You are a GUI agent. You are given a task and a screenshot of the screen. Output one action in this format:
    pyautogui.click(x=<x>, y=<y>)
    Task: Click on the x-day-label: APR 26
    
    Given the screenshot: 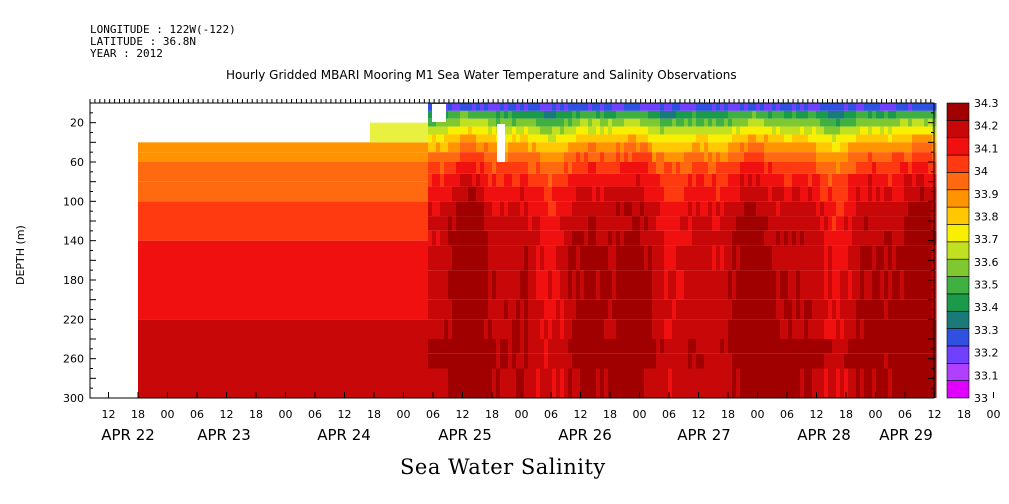 What is the action you would take?
    pyautogui.click(x=585, y=435)
    